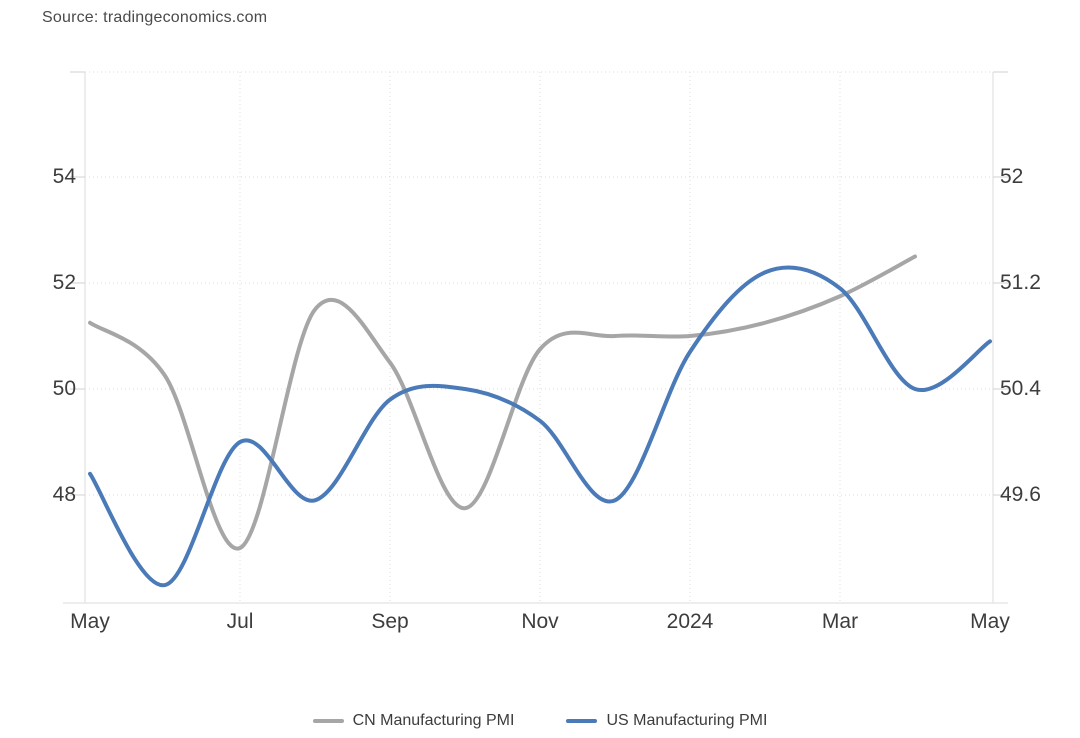 Image resolution: width=1080 pixels, height=738 pixels. Describe the element at coordinates (1020, 388) in the screenshot. I see `right-axis-tick: 50.4` at that location.